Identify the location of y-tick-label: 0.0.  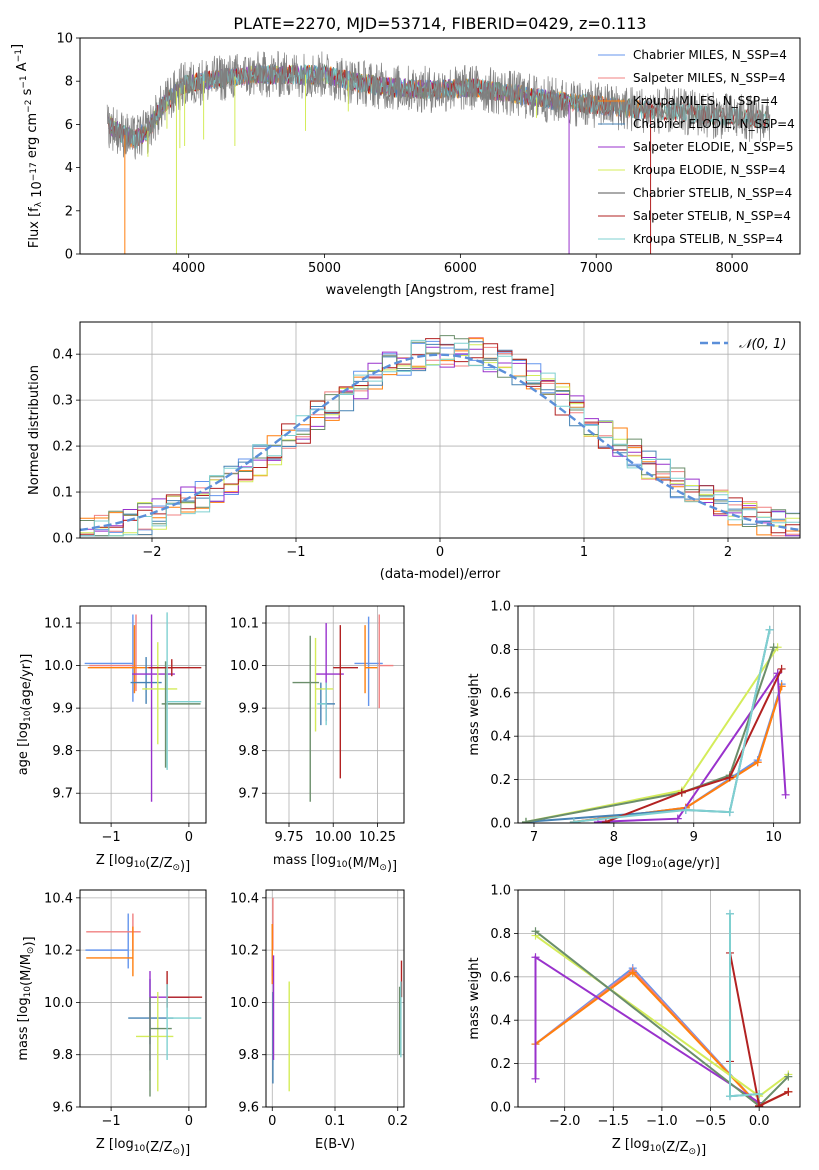
(500, 824).